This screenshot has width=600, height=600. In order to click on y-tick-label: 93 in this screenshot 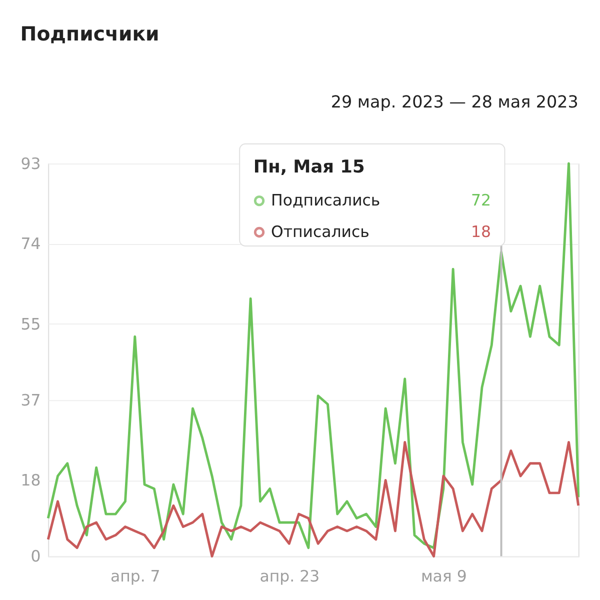, I will do `click(30, 163)`.